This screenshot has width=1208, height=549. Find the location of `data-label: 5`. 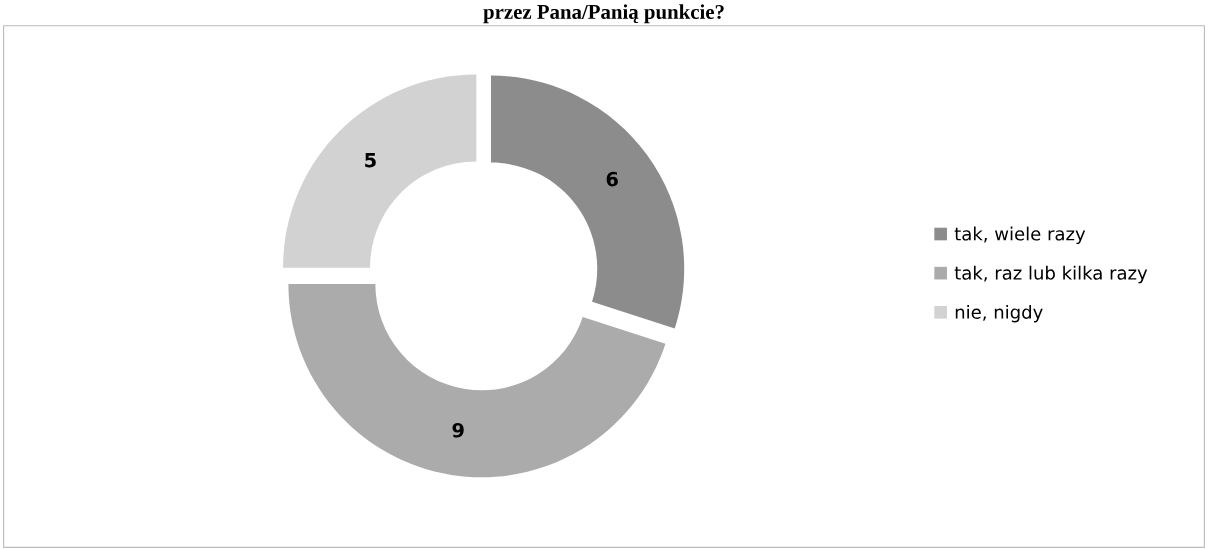

data-label: 5 is located at coordinates (370, 160).